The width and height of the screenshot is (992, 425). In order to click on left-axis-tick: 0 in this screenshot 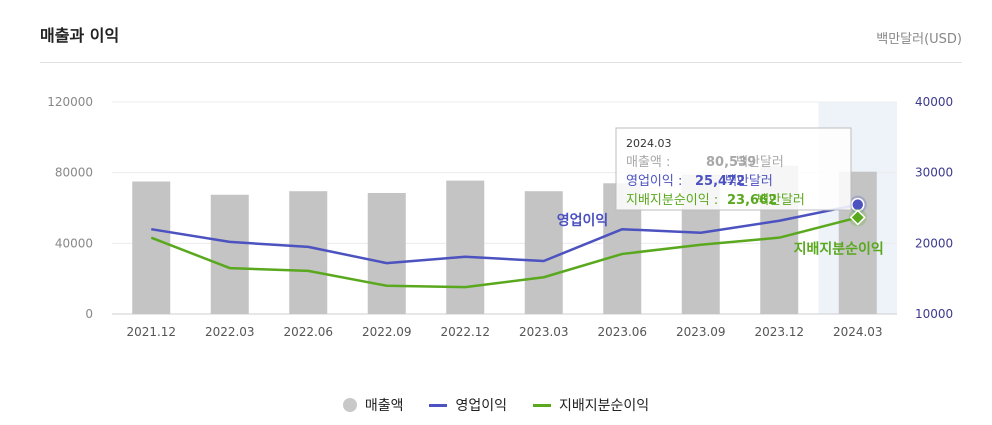, I will do `click(89, 314)`.